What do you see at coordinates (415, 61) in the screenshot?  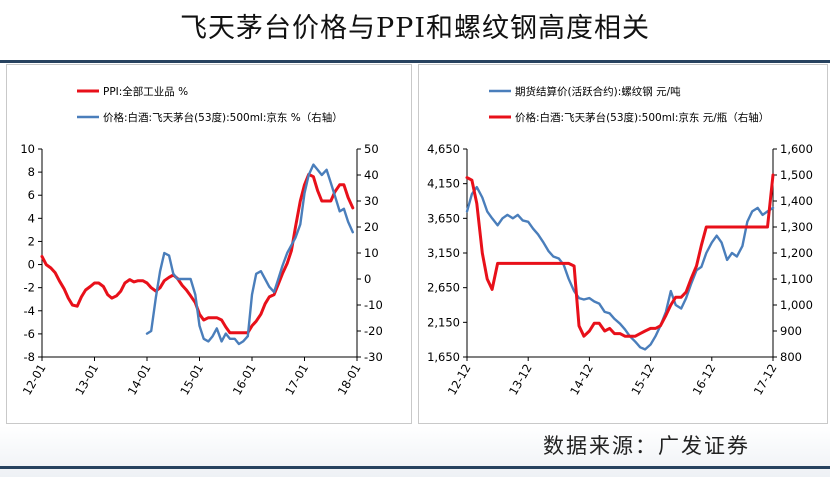 I see `title-divider` at bounding box center [415, 61].